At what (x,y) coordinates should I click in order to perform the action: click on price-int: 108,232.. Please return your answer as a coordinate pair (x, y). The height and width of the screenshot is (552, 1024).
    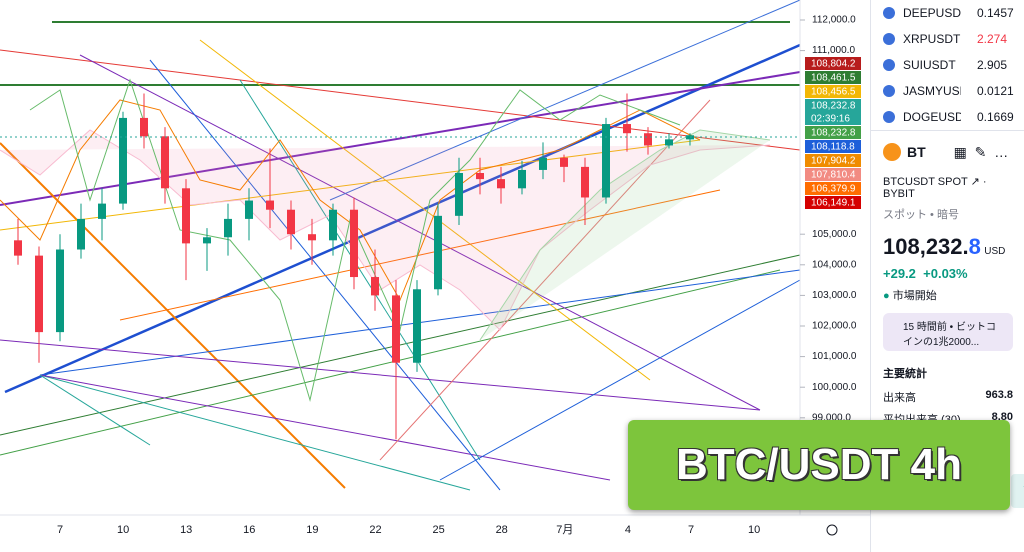
    Looking at the image, I should click on (926, 246).